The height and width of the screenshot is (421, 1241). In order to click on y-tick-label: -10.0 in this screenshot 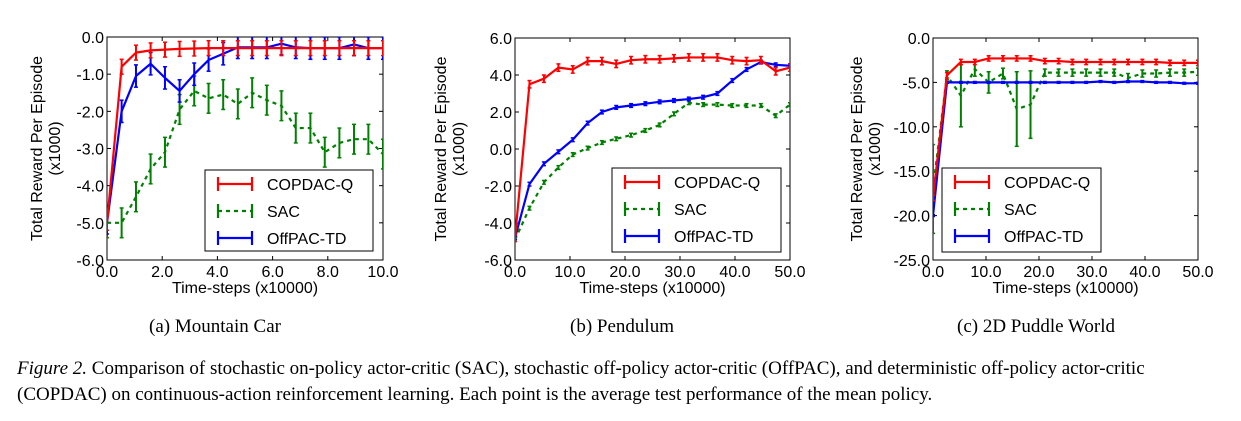, I will do `click(912, 128)`.